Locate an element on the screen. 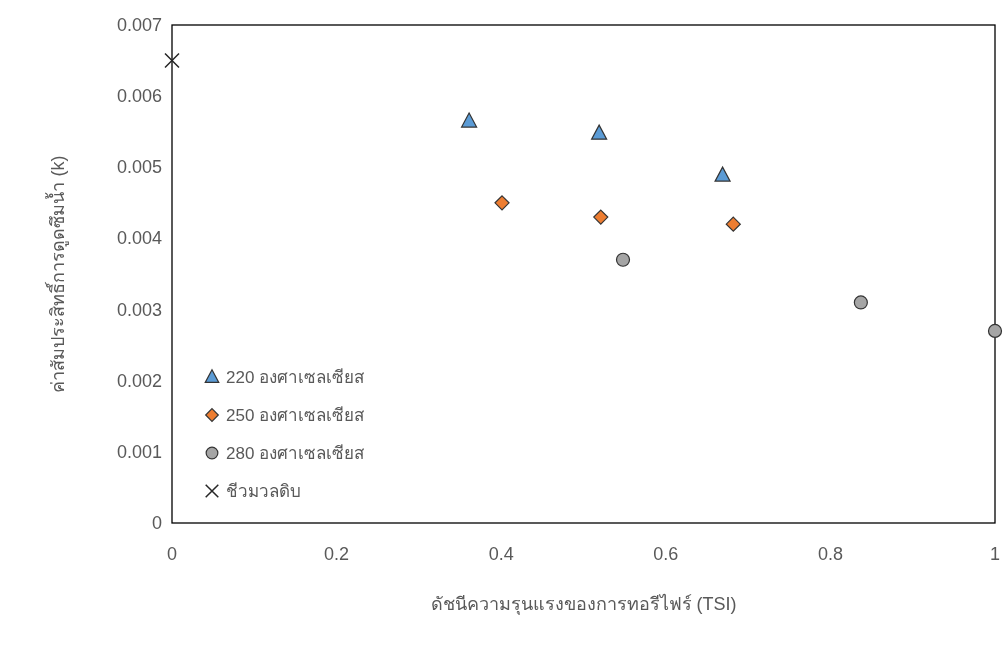 The image size is (1005, 653). y-tick-label: 0 is located at coordinates (156, 523).